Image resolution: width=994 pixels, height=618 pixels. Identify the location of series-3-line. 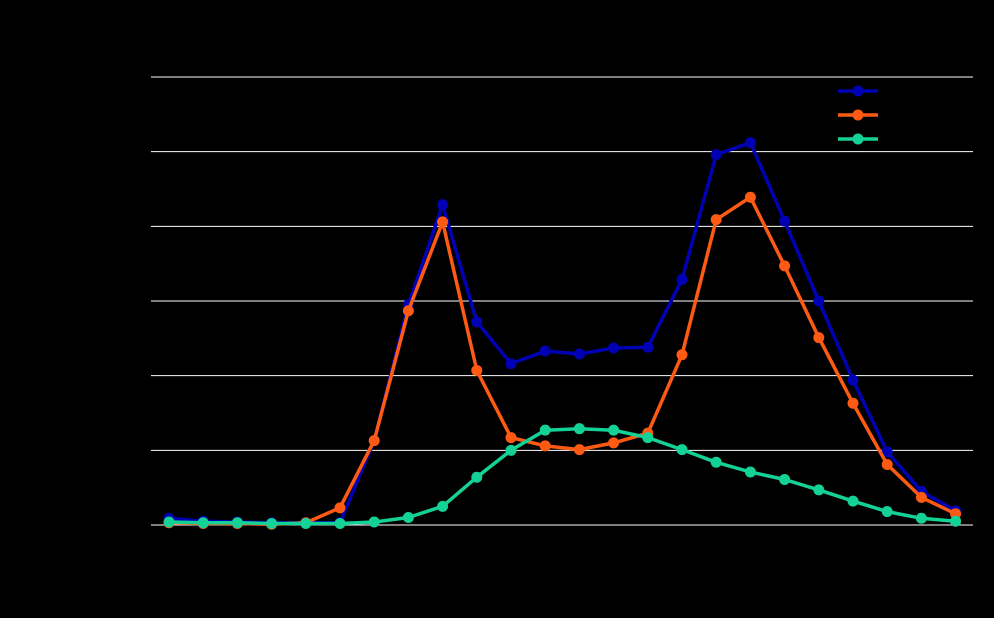
(562, 476).